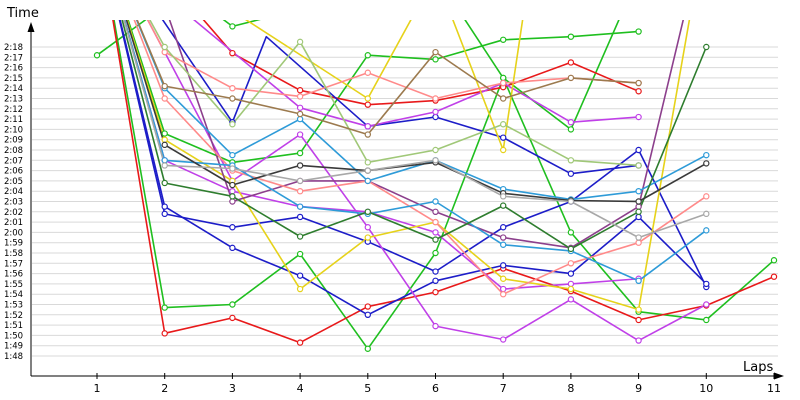 Image resolution: width=800 pixels, height=400 pixels. I want to click on y-tick-label: 2:09, so click(13, 141).